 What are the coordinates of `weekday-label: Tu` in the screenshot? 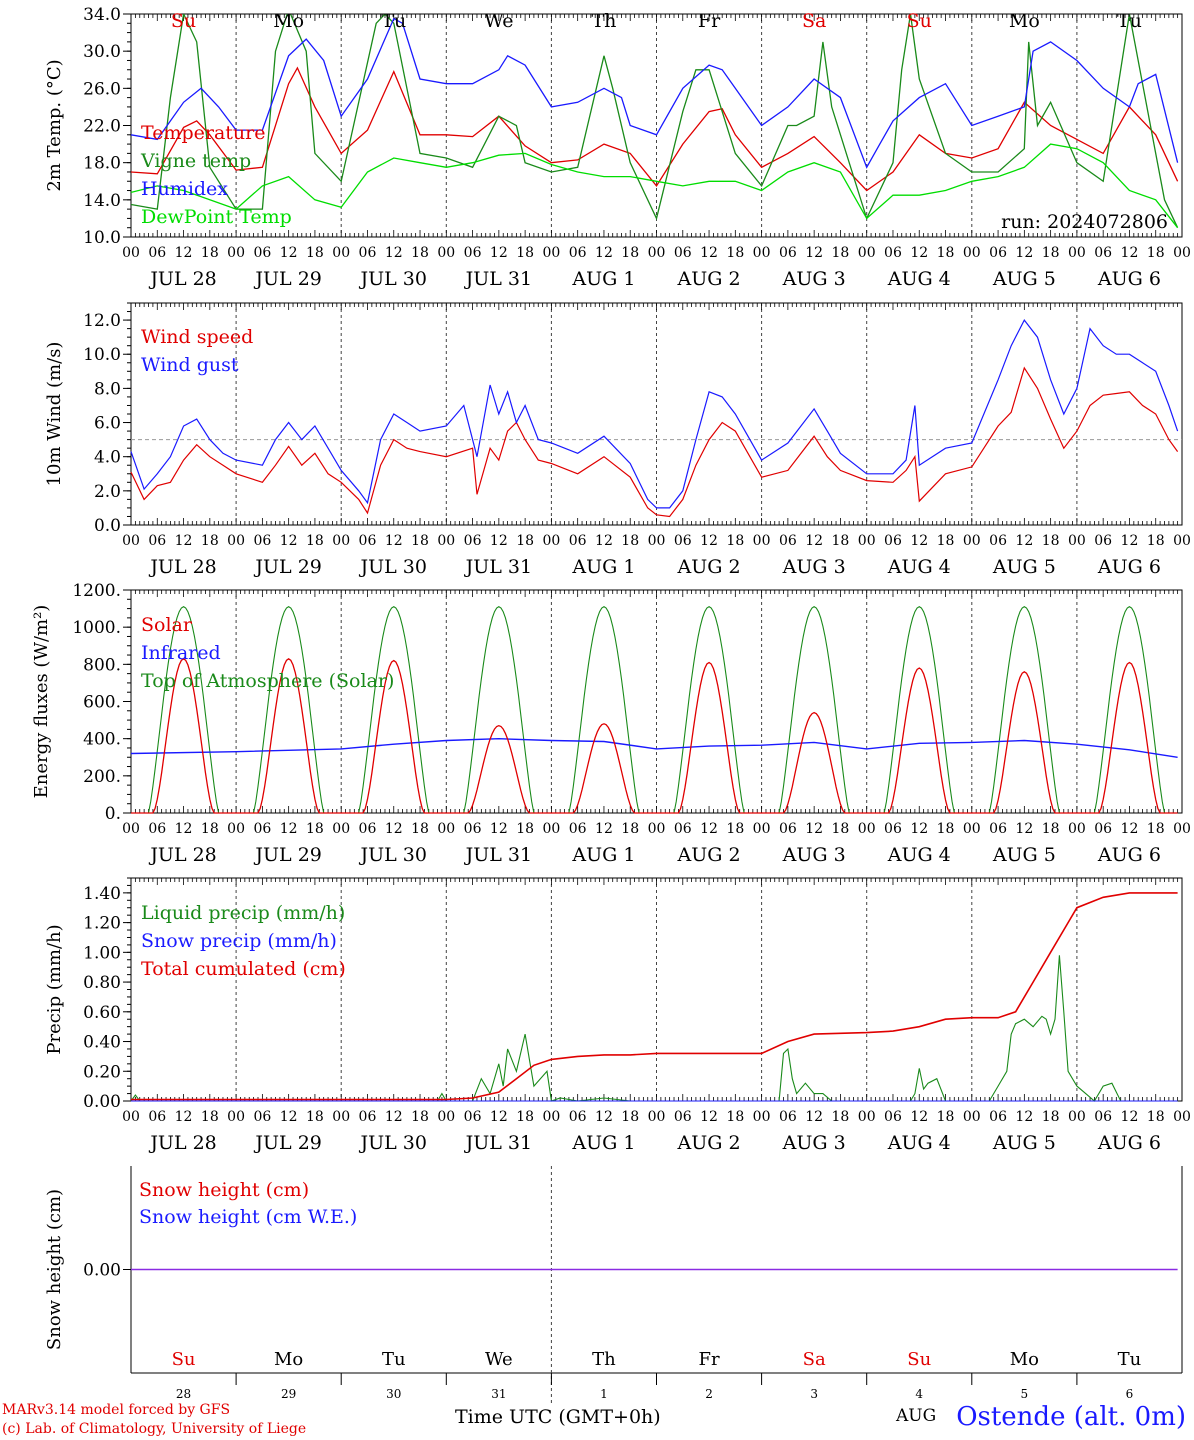 It's located at (394, 1359).